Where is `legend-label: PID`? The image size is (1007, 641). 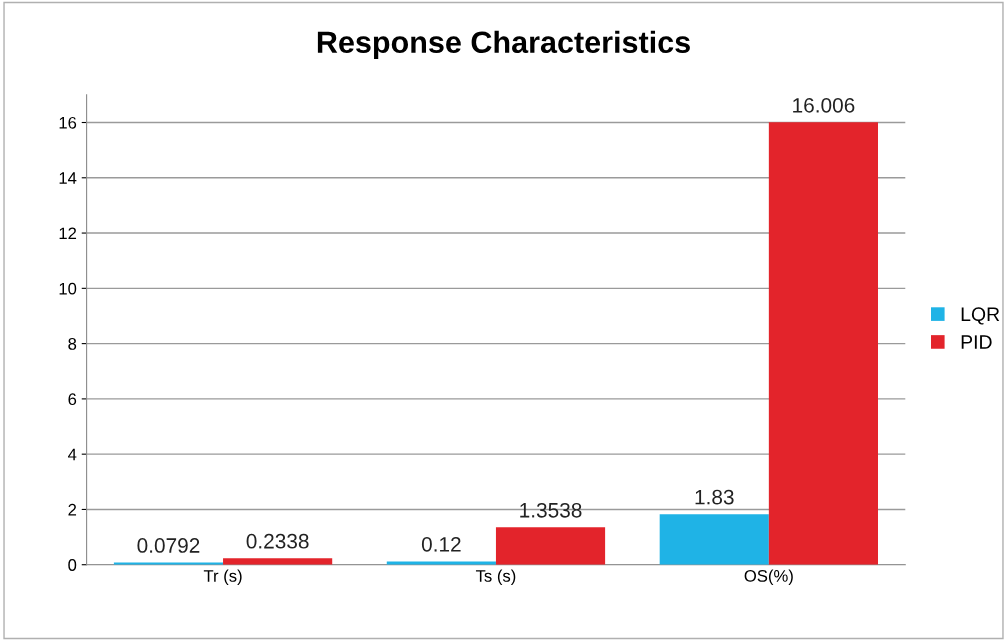 legend-label: PID is located at coordinates (976, 342).